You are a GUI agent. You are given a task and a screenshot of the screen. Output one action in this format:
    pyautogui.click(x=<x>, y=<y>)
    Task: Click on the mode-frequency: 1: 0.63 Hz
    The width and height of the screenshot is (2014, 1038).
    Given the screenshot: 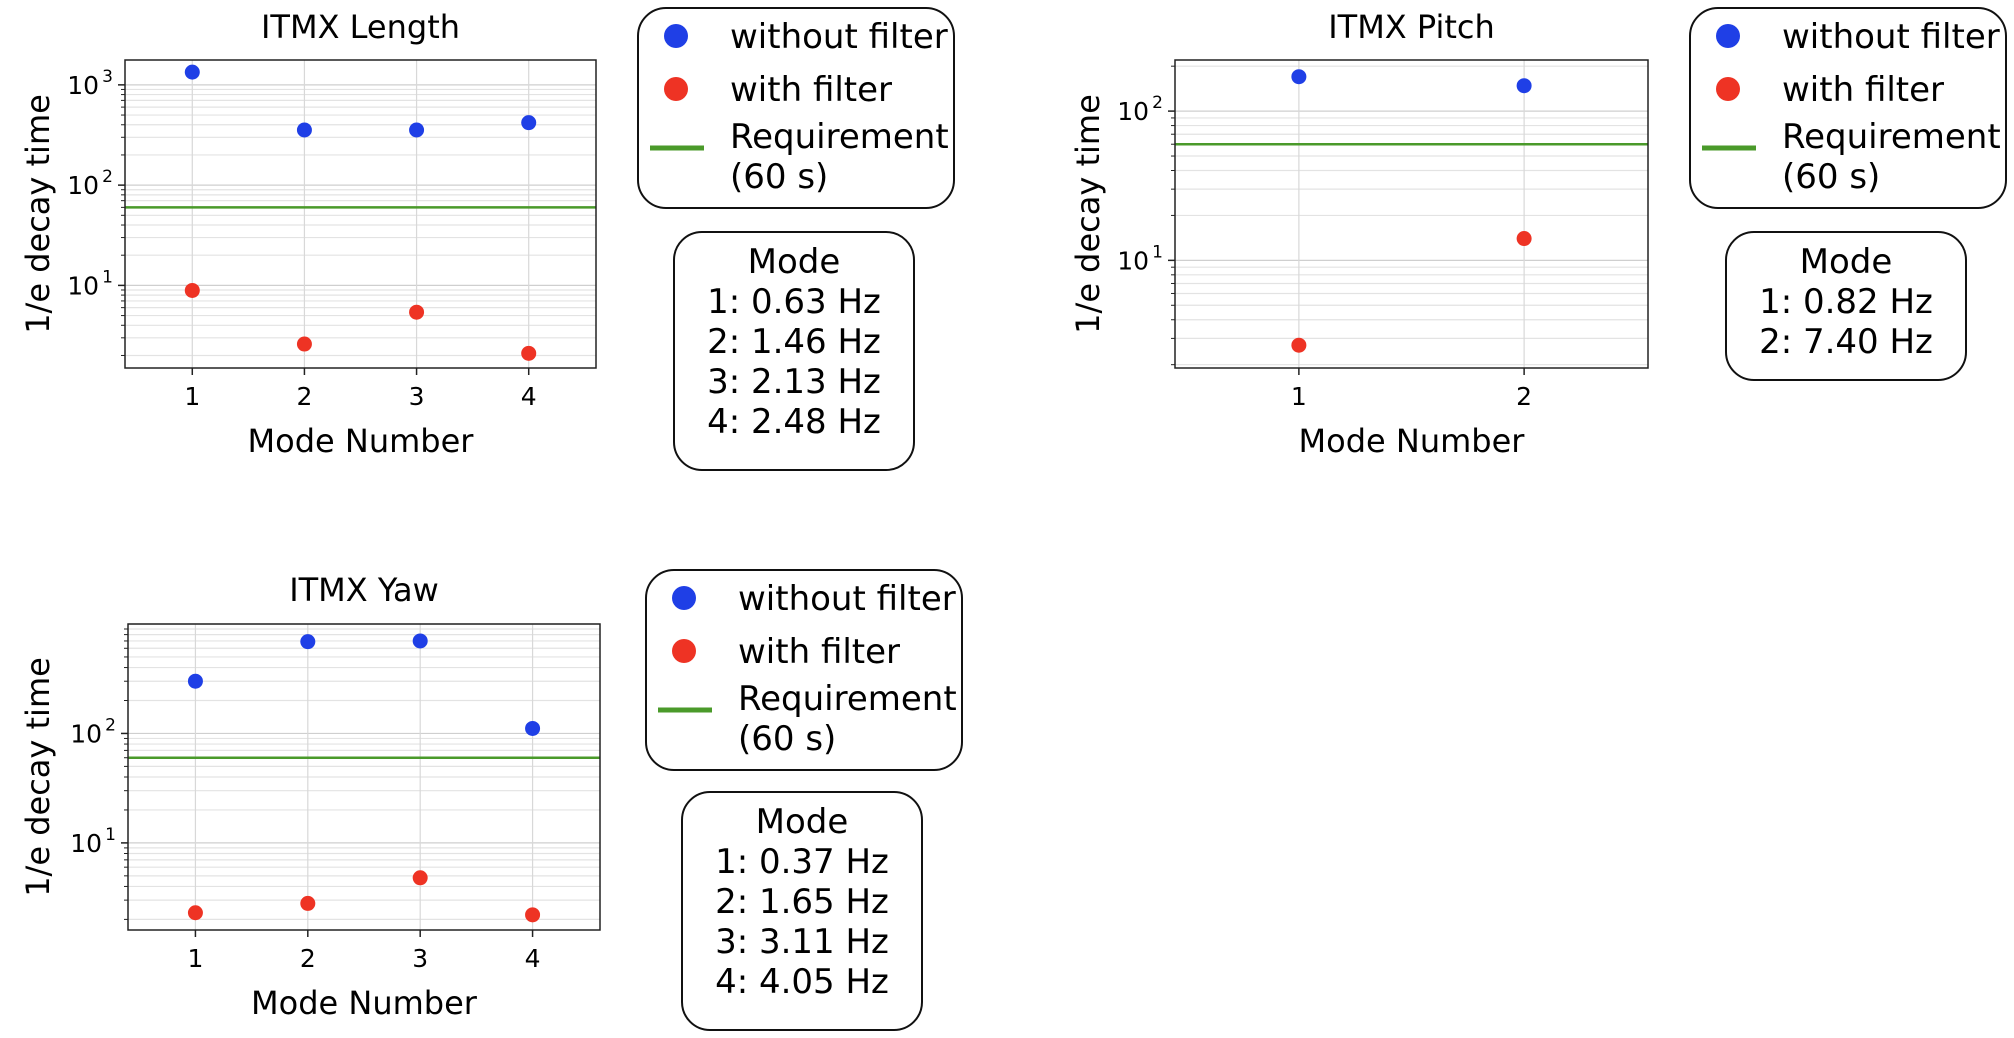 What is the action you would take?
    pyautogui.click(x=794, y=302)
    